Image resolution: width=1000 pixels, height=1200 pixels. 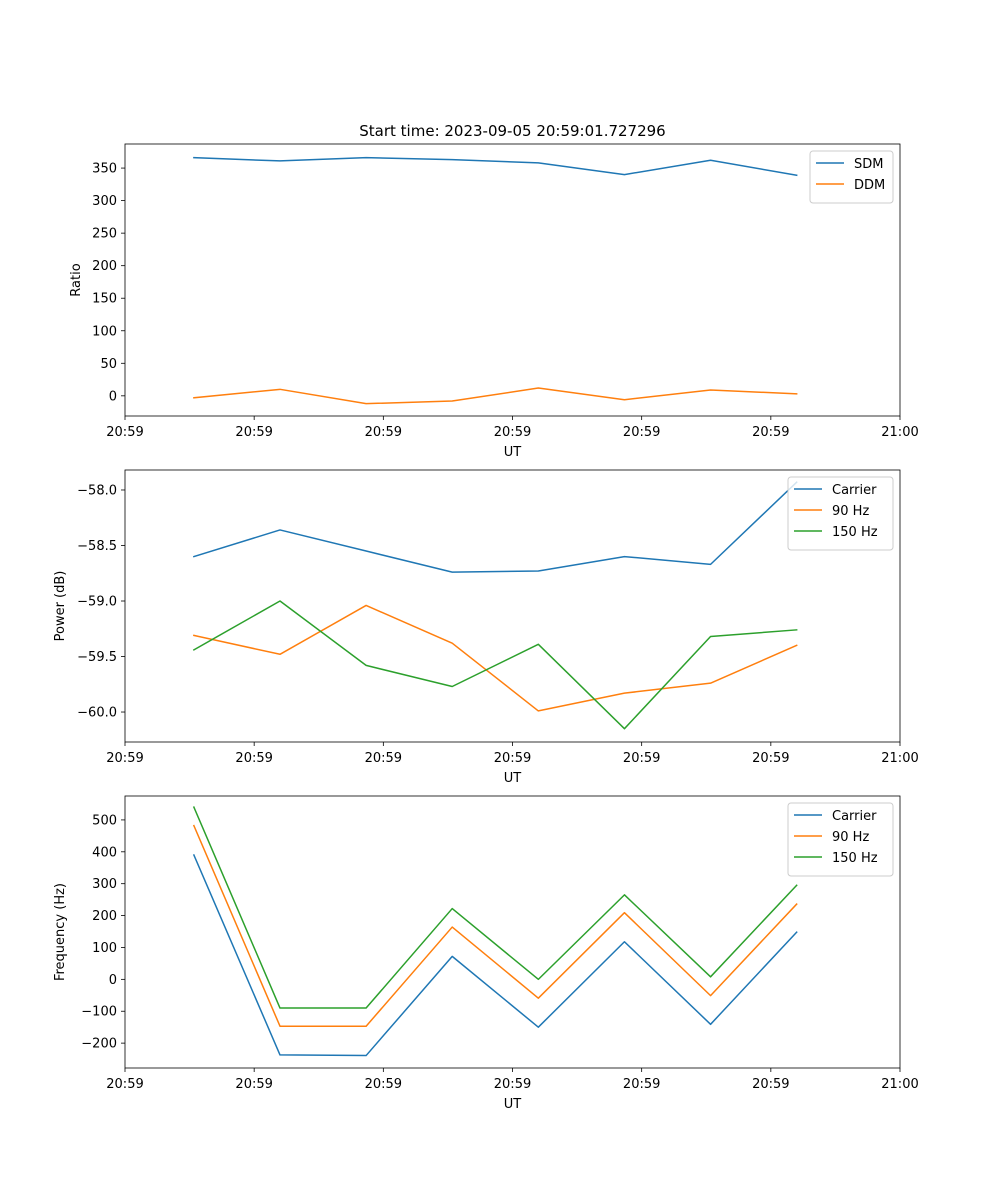 What do you see at coordinates (495, 396) in the screenshot?
I see `ratio-series-ddm-line` at bounding box center [495, 396].